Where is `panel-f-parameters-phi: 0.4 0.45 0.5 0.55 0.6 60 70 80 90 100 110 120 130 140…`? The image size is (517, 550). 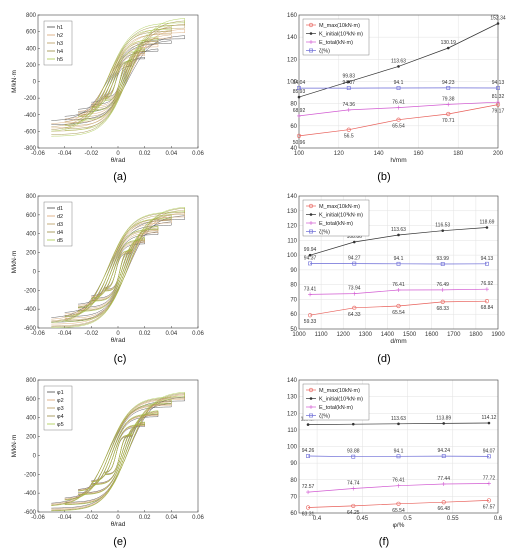
panel-f-parameters-phi: 0.4 0.45 0.5 0.55 0.6 60 70 80 90 100 110 120 130 140… is located at coordinates (395, 453).